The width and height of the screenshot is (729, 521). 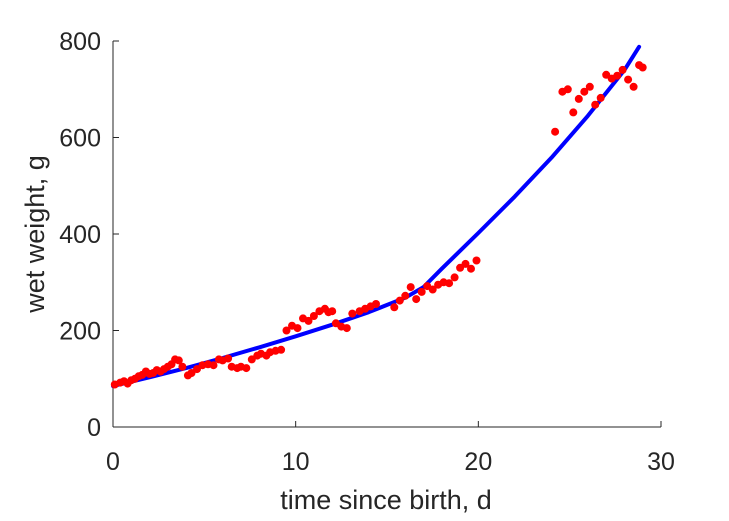 I want to click on x-tick-label: 0, so click(x=113, y=462).